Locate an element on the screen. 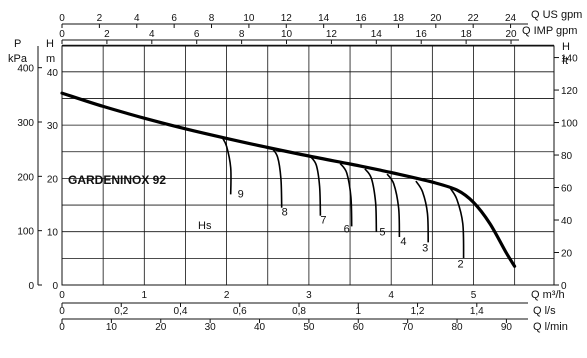  ft-tick-label: 100 is located at coordinates (569, 124).